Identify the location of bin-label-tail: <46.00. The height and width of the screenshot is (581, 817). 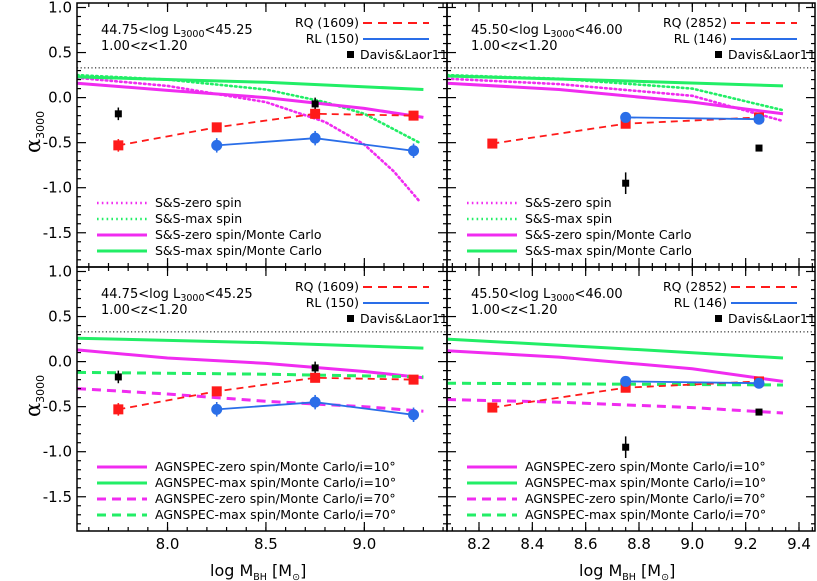
(599, 30).